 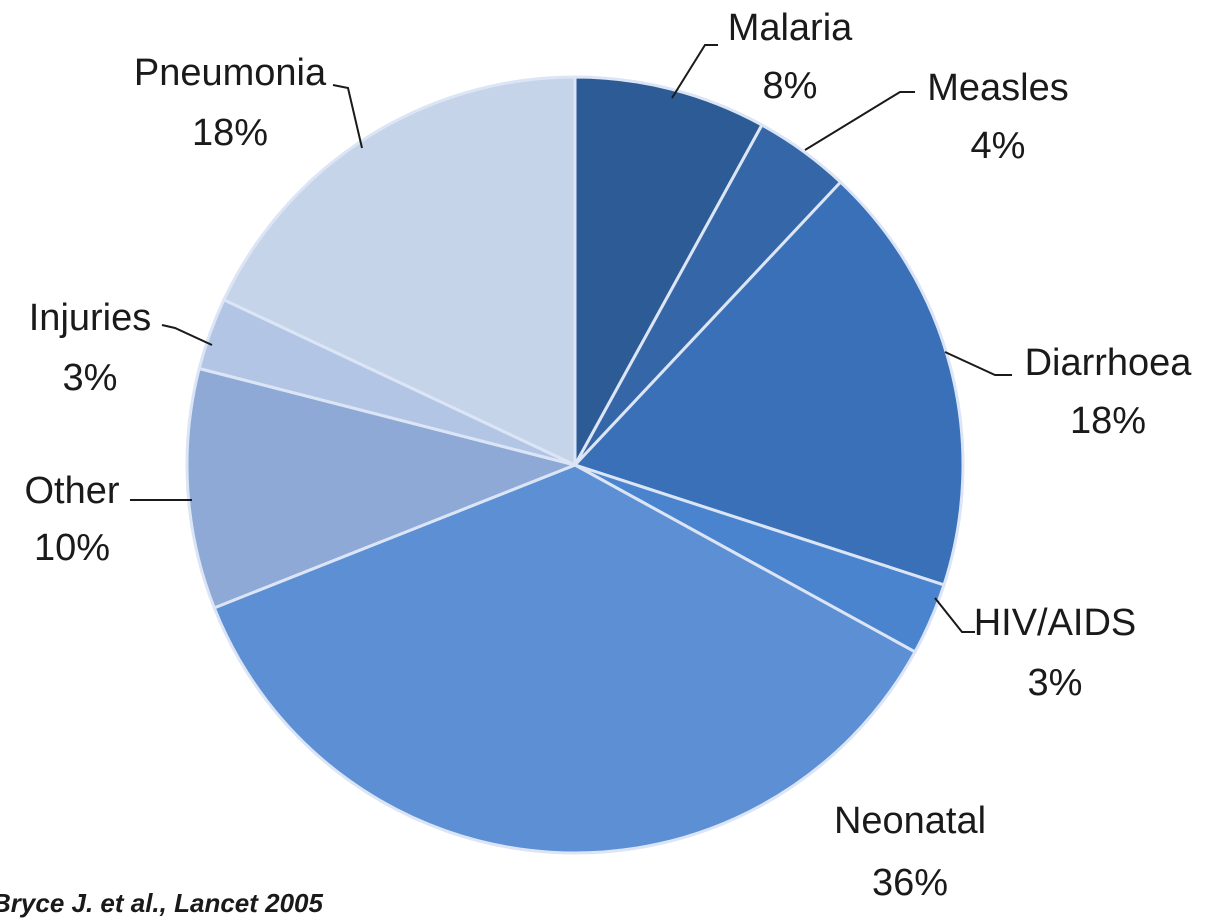 What do you see at coordinates (790, 86) in the screenshot?
I see `slice-value-label: 8%` at bounding box center [790, 86].